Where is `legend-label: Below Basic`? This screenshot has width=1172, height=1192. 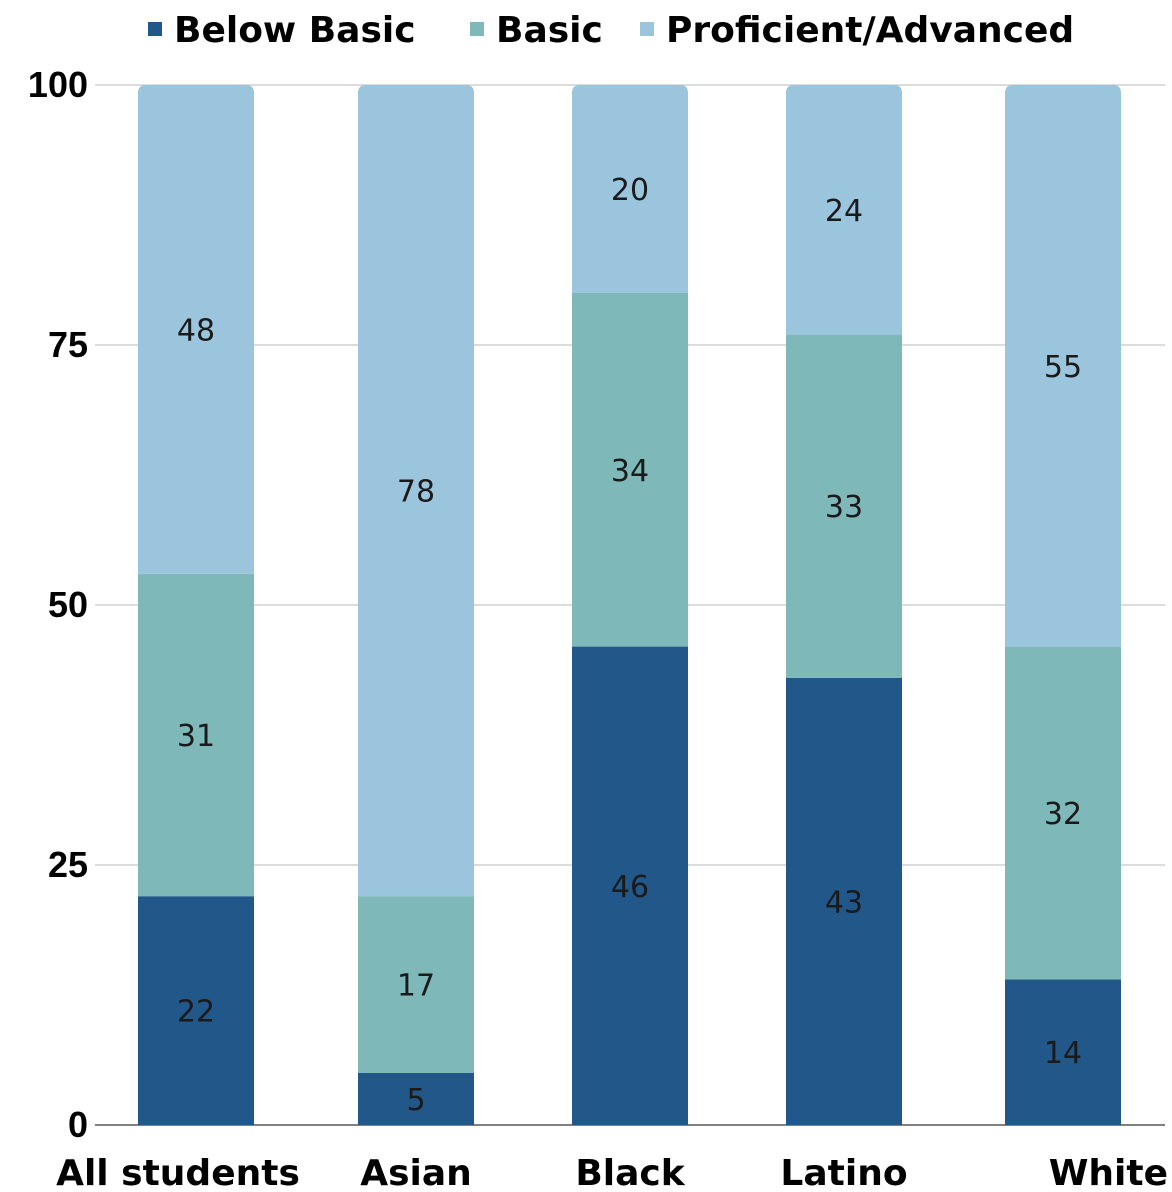 legend-label: Below Basic is located at coordinates (295, 30).